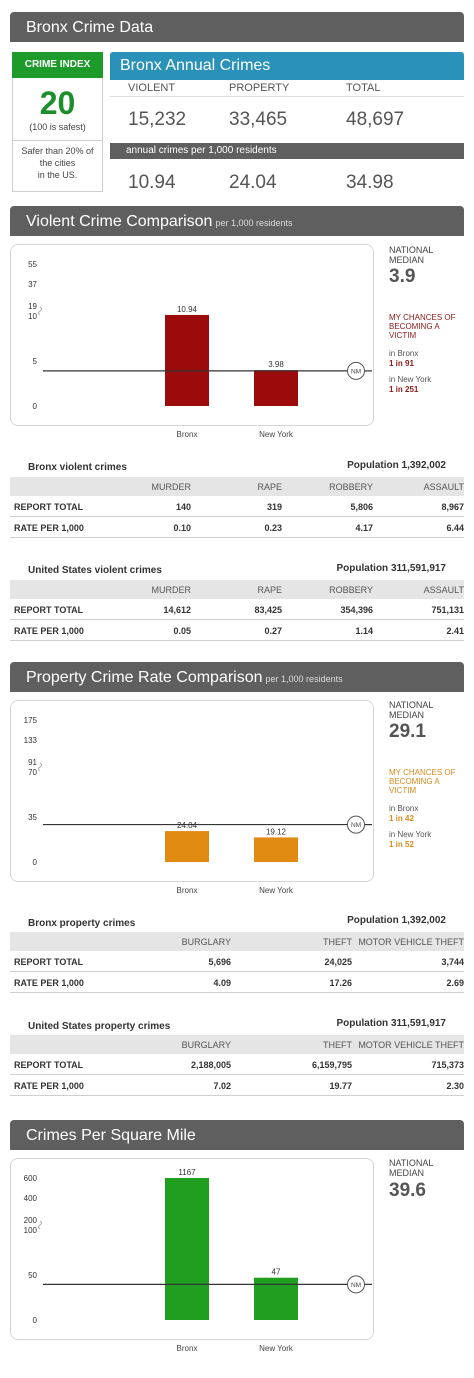 This screenshot has height=1378, width=474. I want to click on property-national-label-2: MEDIAN, so click(407, 715).